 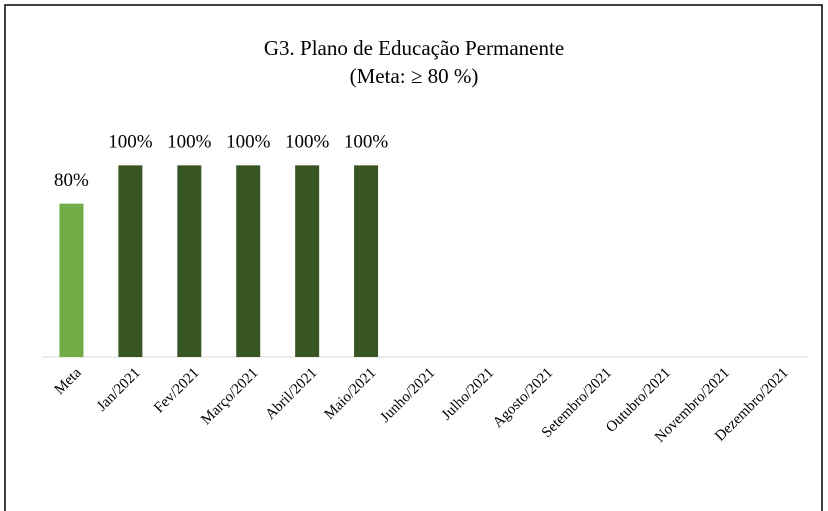 I want to click on chart-subtitle: (Meta: ≥ 80 %), so click(x=414, y=76).